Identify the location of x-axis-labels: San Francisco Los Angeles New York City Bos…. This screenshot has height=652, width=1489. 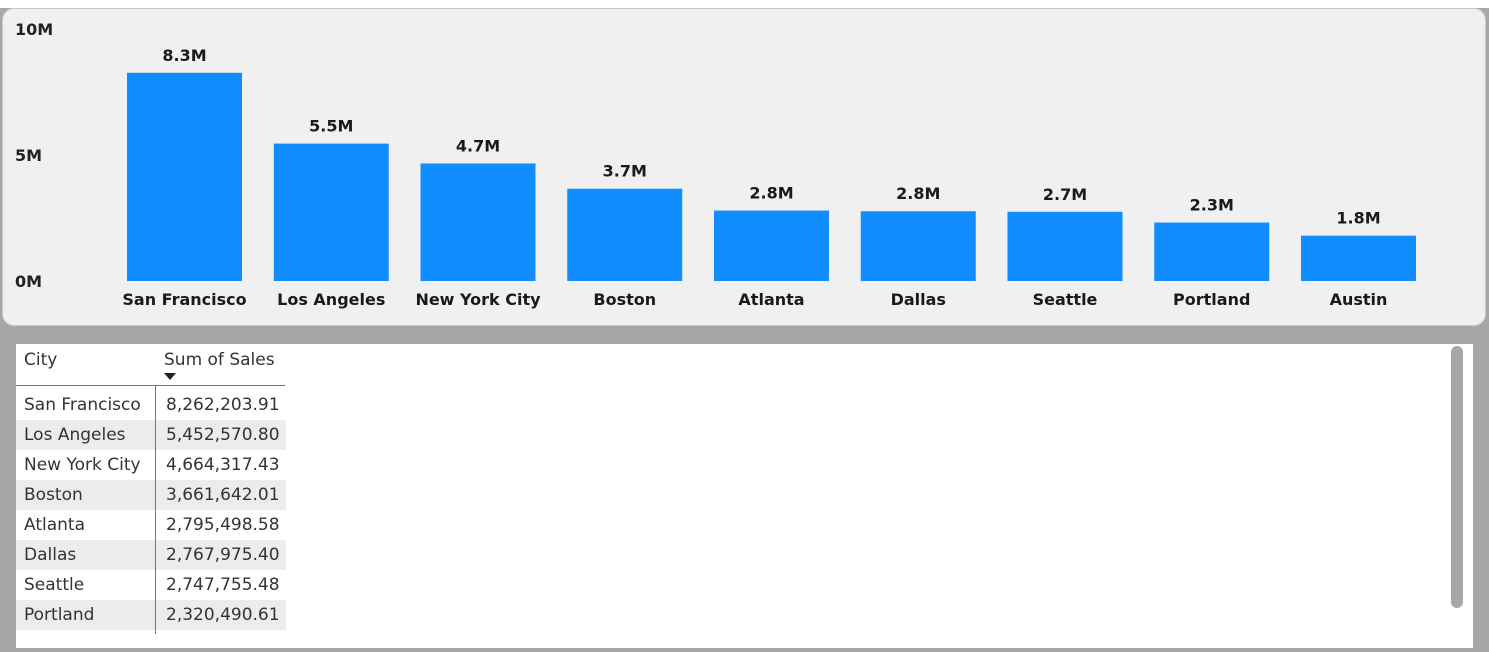
(754, 299).